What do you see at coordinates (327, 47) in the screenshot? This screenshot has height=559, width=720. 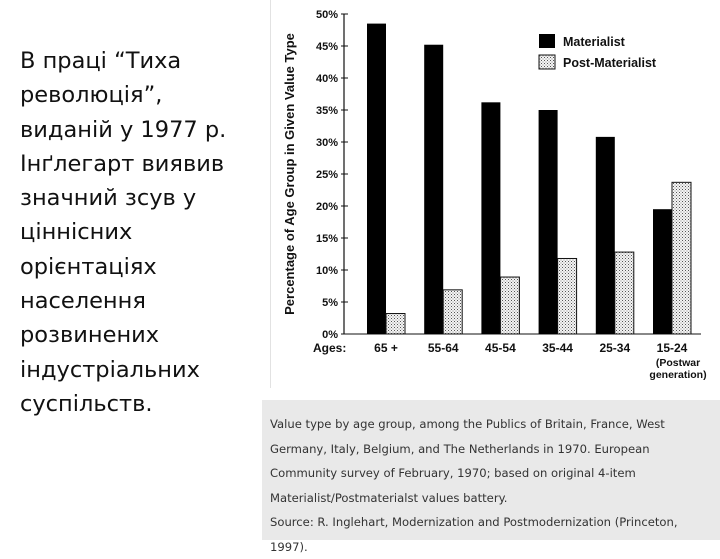 I see `y-tick-label: 45%` at bounding box center [327, 47].